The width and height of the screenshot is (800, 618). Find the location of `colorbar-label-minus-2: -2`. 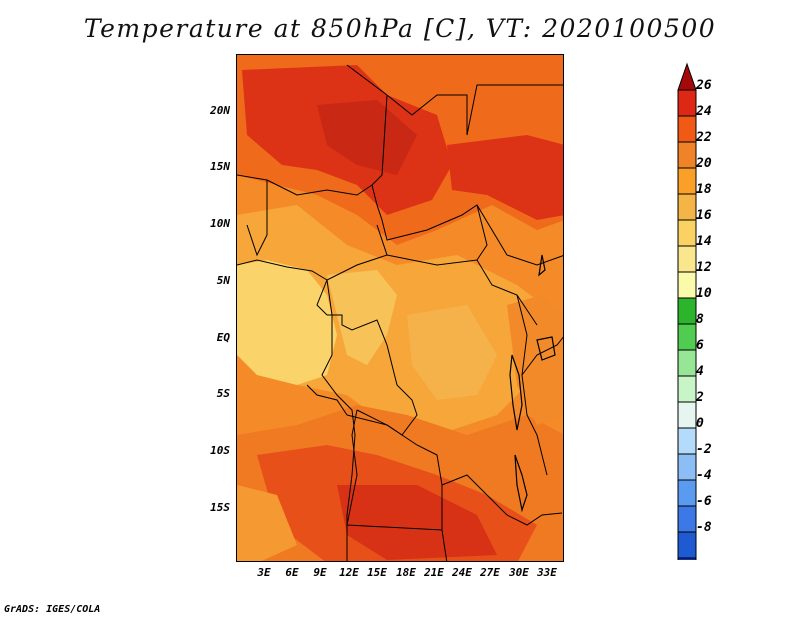

colorbar-label-minus-2: -2 is located at coordinates (704, 449).